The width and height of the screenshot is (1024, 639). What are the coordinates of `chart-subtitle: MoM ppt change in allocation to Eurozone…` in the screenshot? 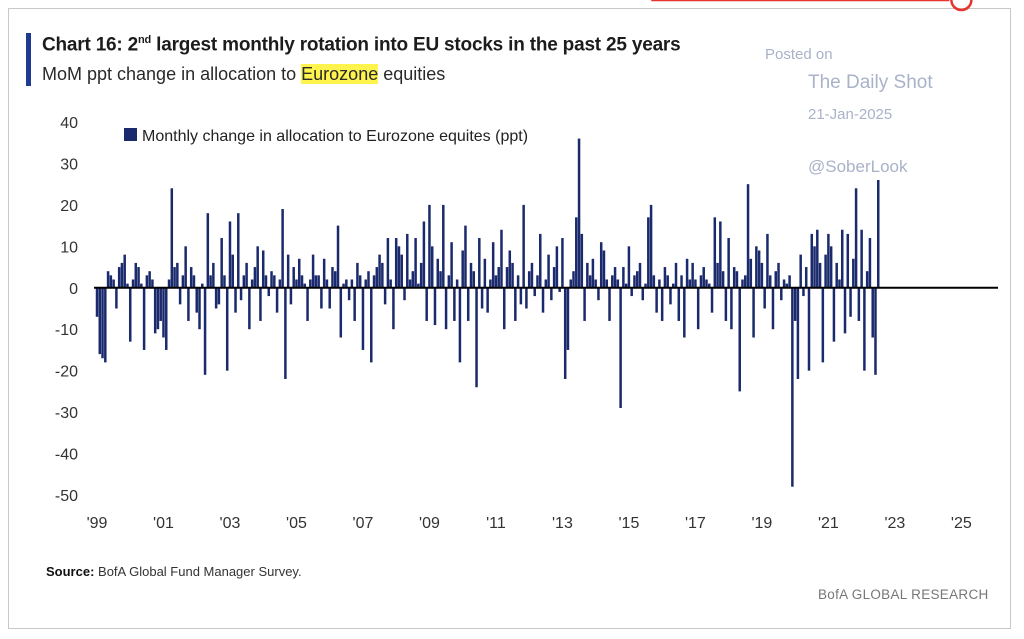 It's located at (243, 74).